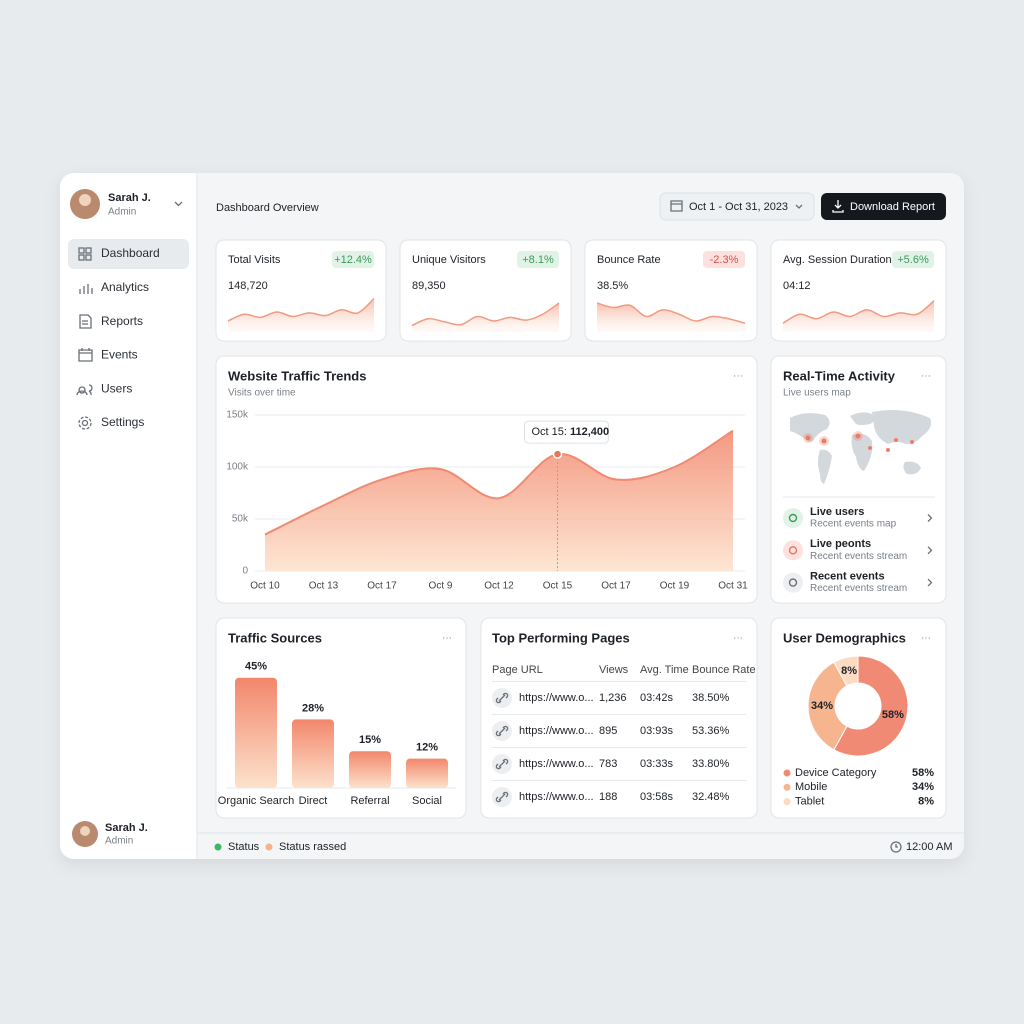 The image size is (1024, 1024). Describe the element at coordinates (119, 355) in the screenshot. I see `nav-item: Events` at that location.